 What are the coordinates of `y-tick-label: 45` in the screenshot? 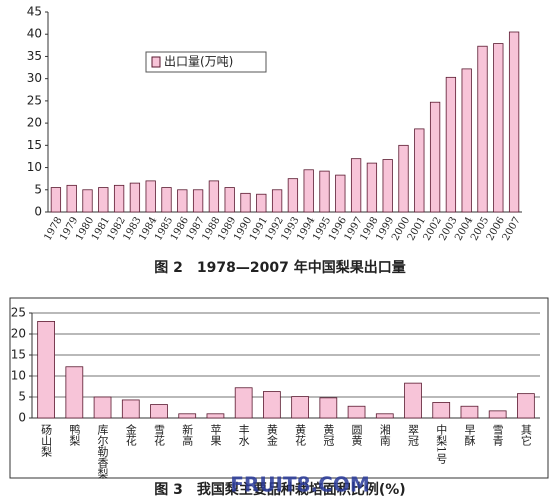 It's located at (34, 12).